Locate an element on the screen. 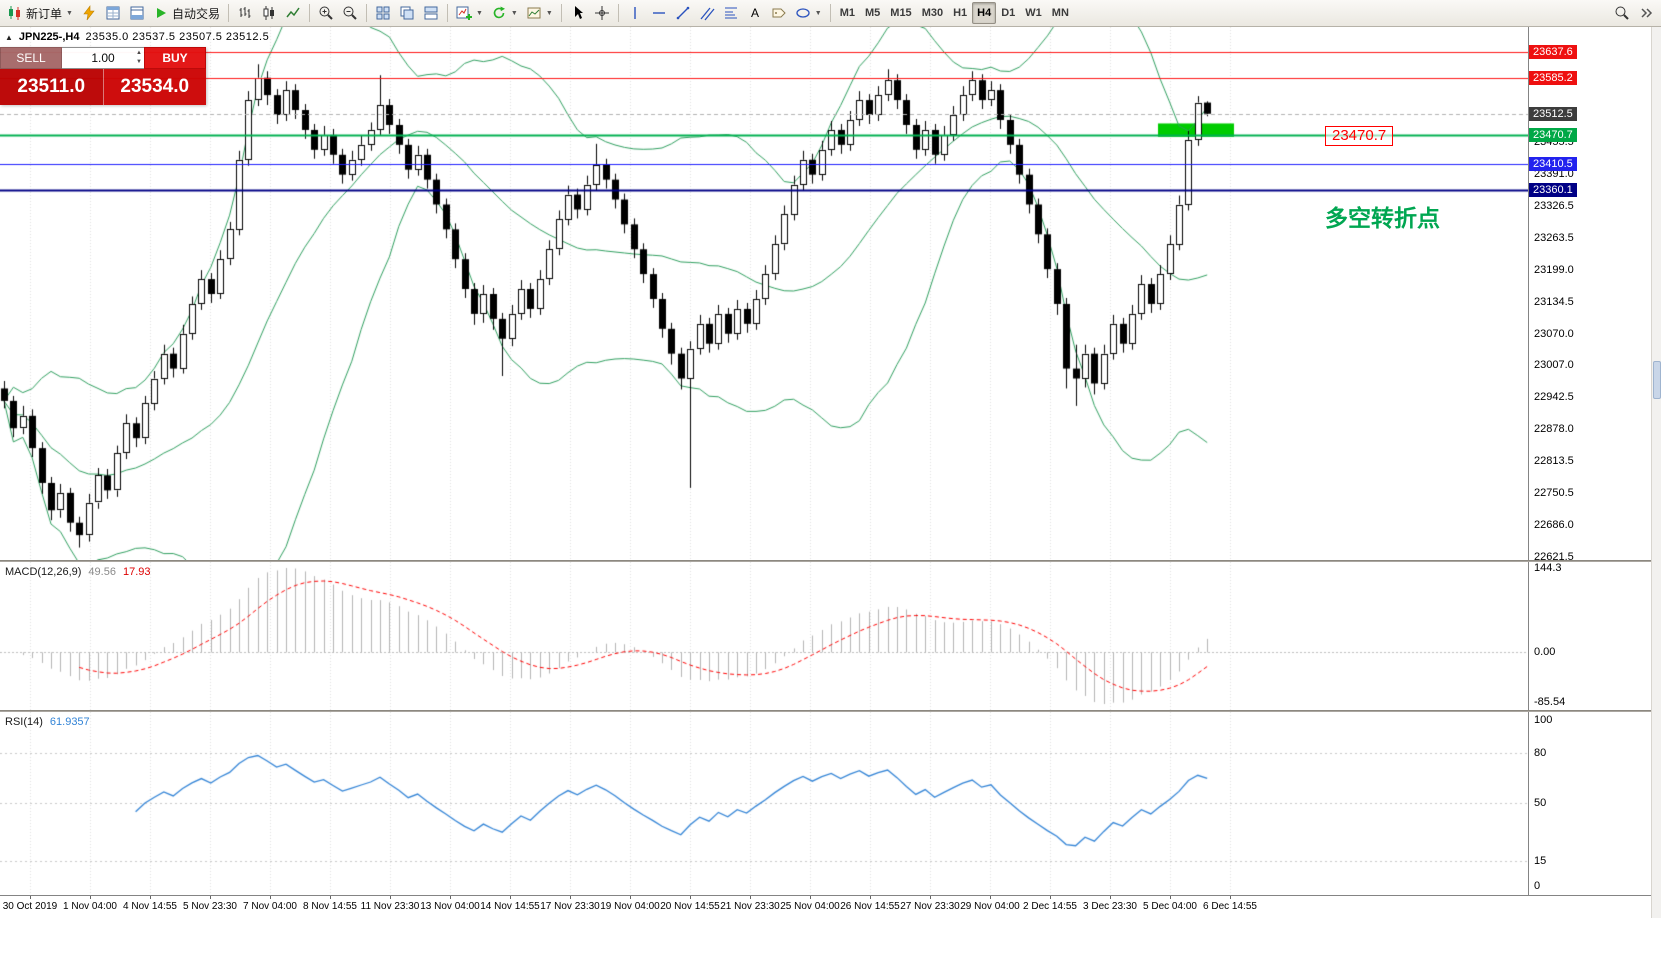 The height and width of the screenshot is (954, 1661). rsi-label: RSI(14) 61.9357 is located at coordinates (47, 722).